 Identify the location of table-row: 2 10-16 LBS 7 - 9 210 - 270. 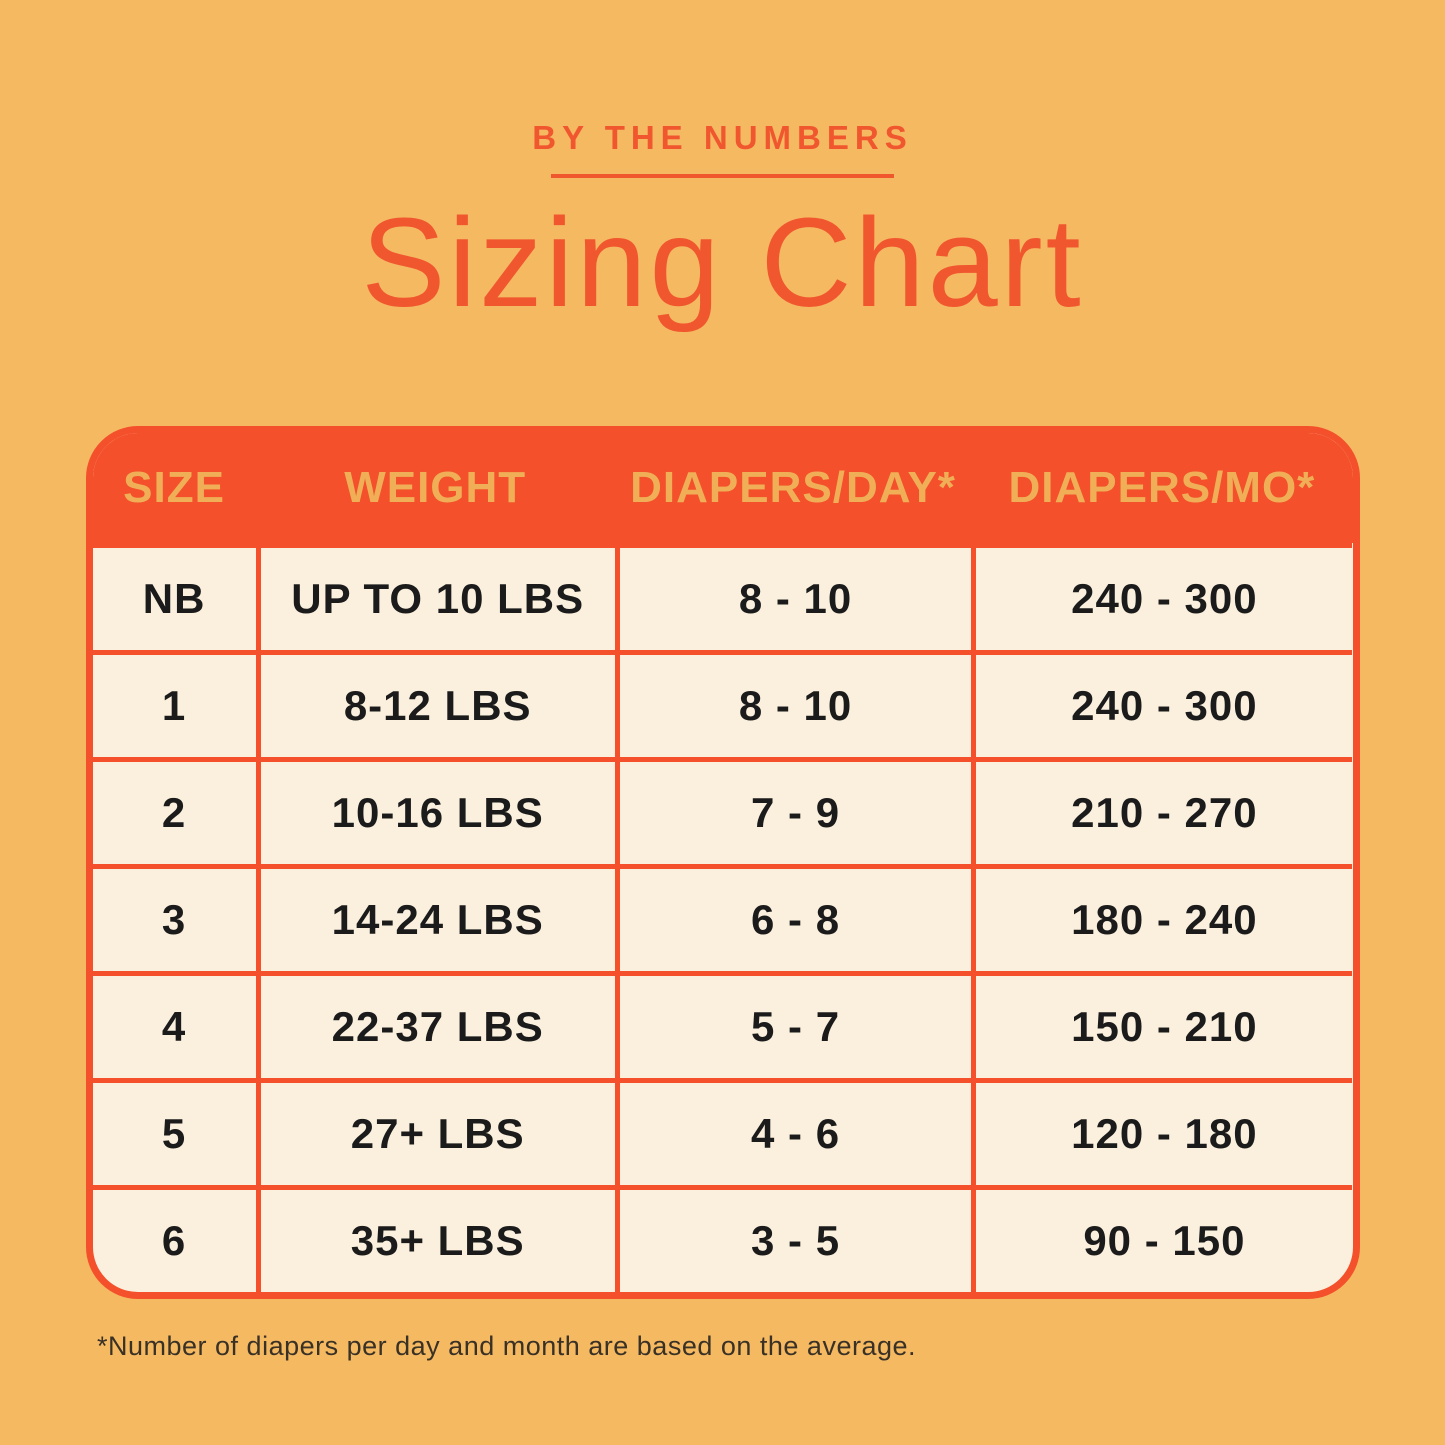
(722, 810).